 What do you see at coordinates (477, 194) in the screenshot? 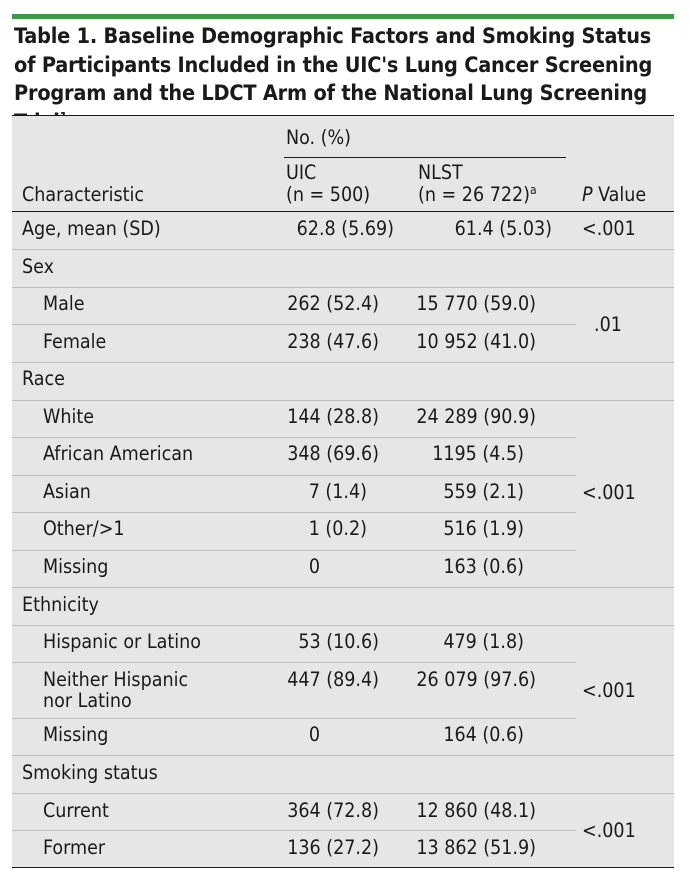
I see `nlst-column-n: (n = 26 722)a` at bounding box center [477, 194].